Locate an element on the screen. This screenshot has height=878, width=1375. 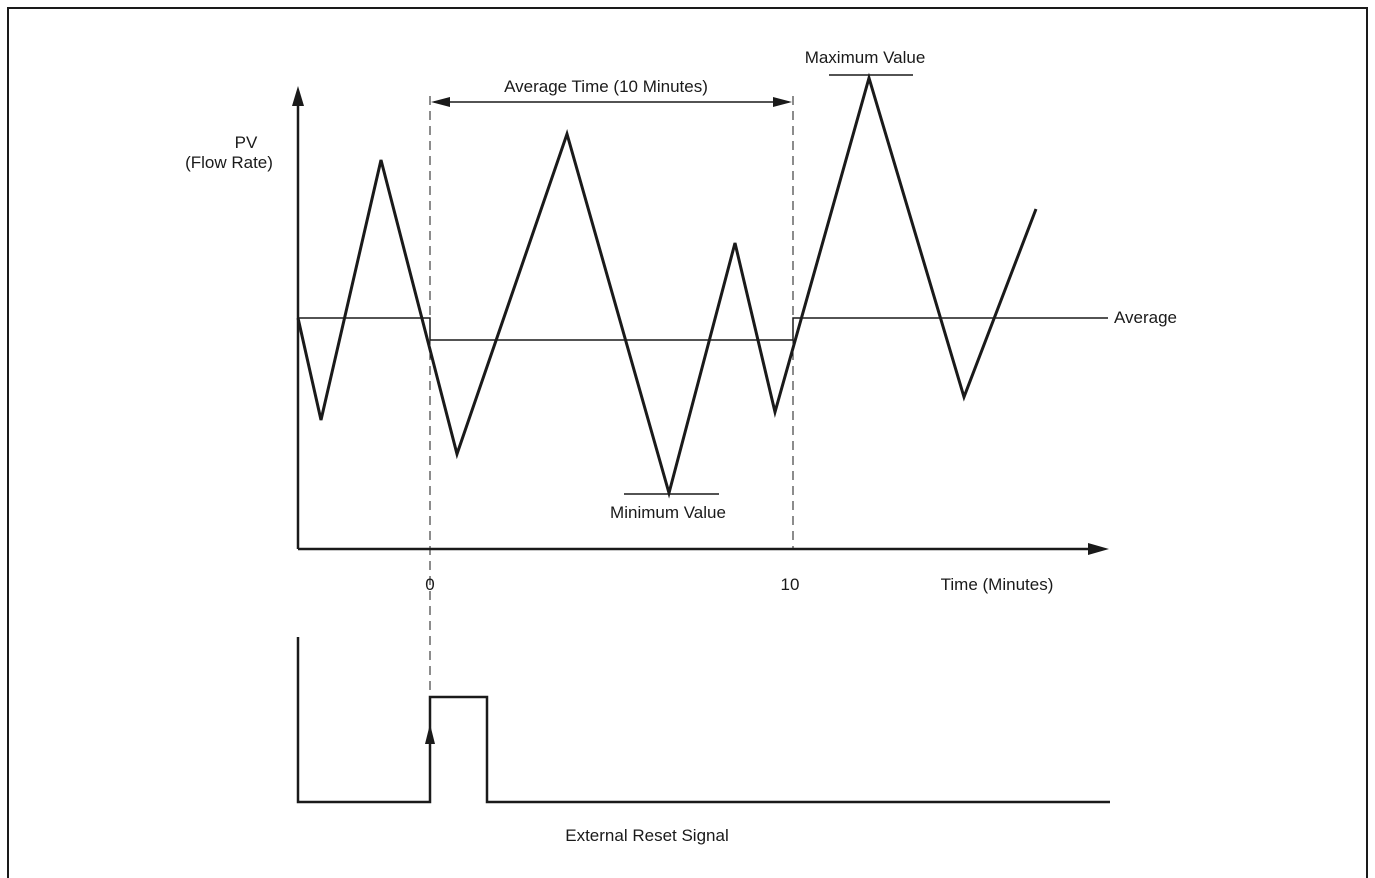
reset-signal is located at coordinates (703, 720).